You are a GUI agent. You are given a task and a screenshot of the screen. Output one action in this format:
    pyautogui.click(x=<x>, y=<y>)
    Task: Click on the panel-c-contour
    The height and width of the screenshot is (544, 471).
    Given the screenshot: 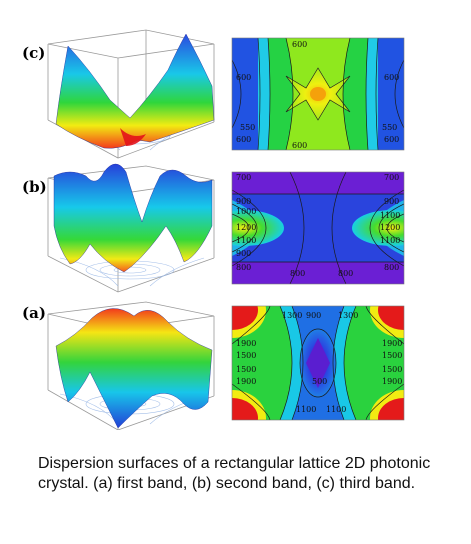 What is the action you would take?
    pyautogui.click(x=318, y=94)
    